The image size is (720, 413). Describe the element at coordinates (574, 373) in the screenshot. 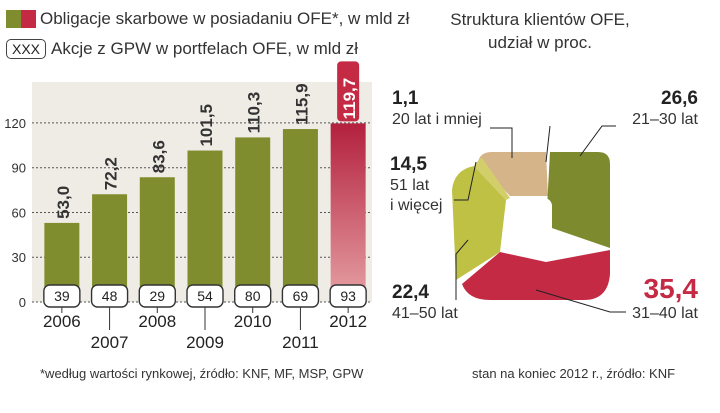

I see `source-right: stan na koniec 2012 r., źródło: KNF` at that location.